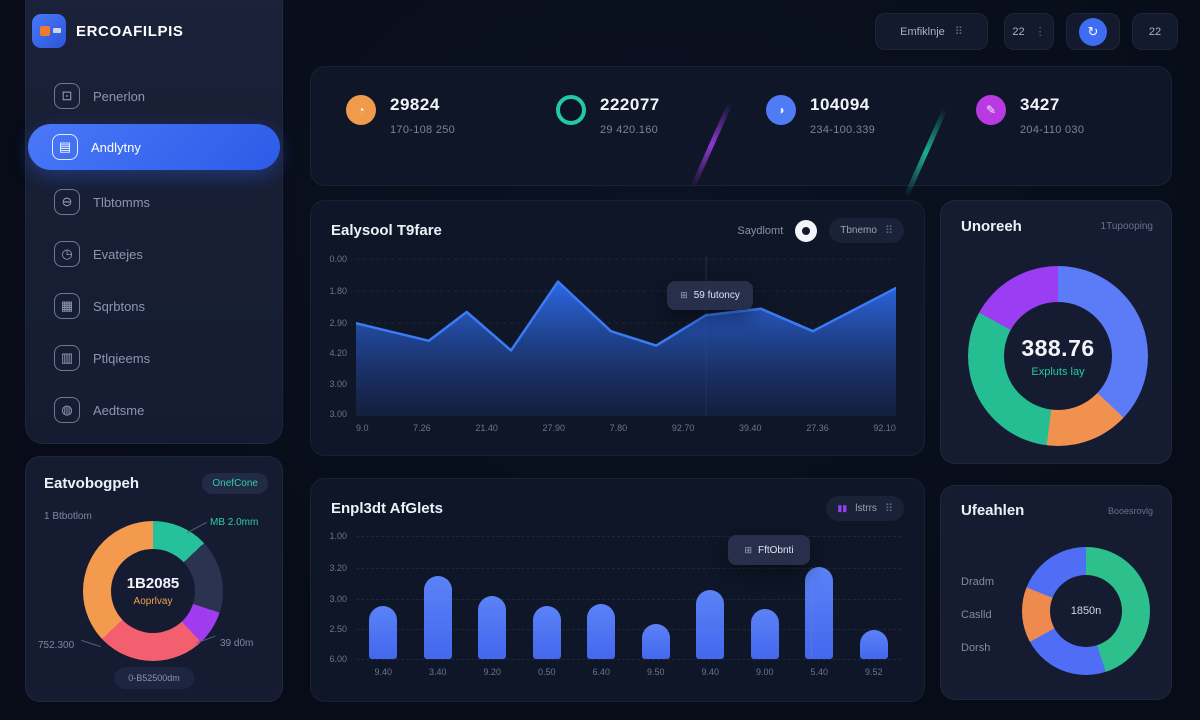  Describe the element at coordinates (154, 202) in the screenshot. I see `sidebar-item-tlbtomms: ⊖ Tlbtomms` at that location.